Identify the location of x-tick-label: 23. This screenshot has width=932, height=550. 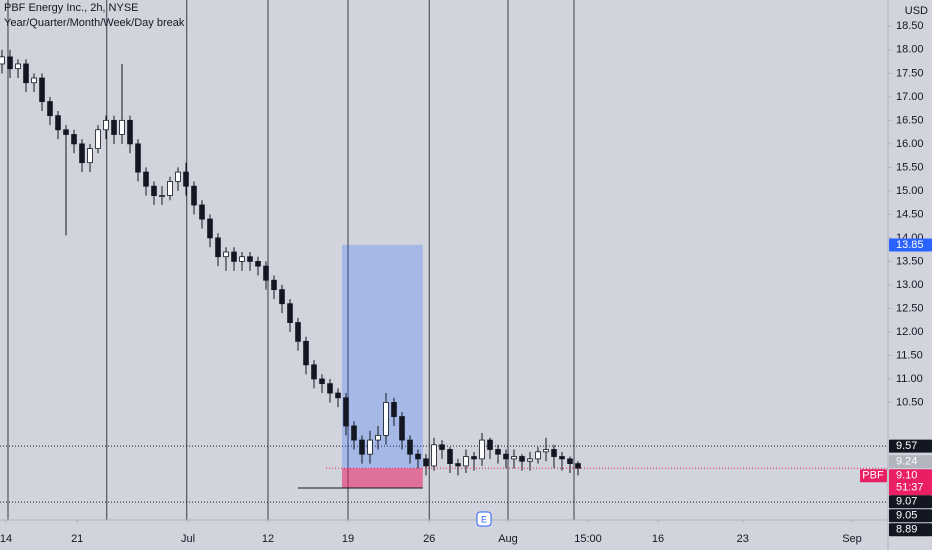
(743, 539).